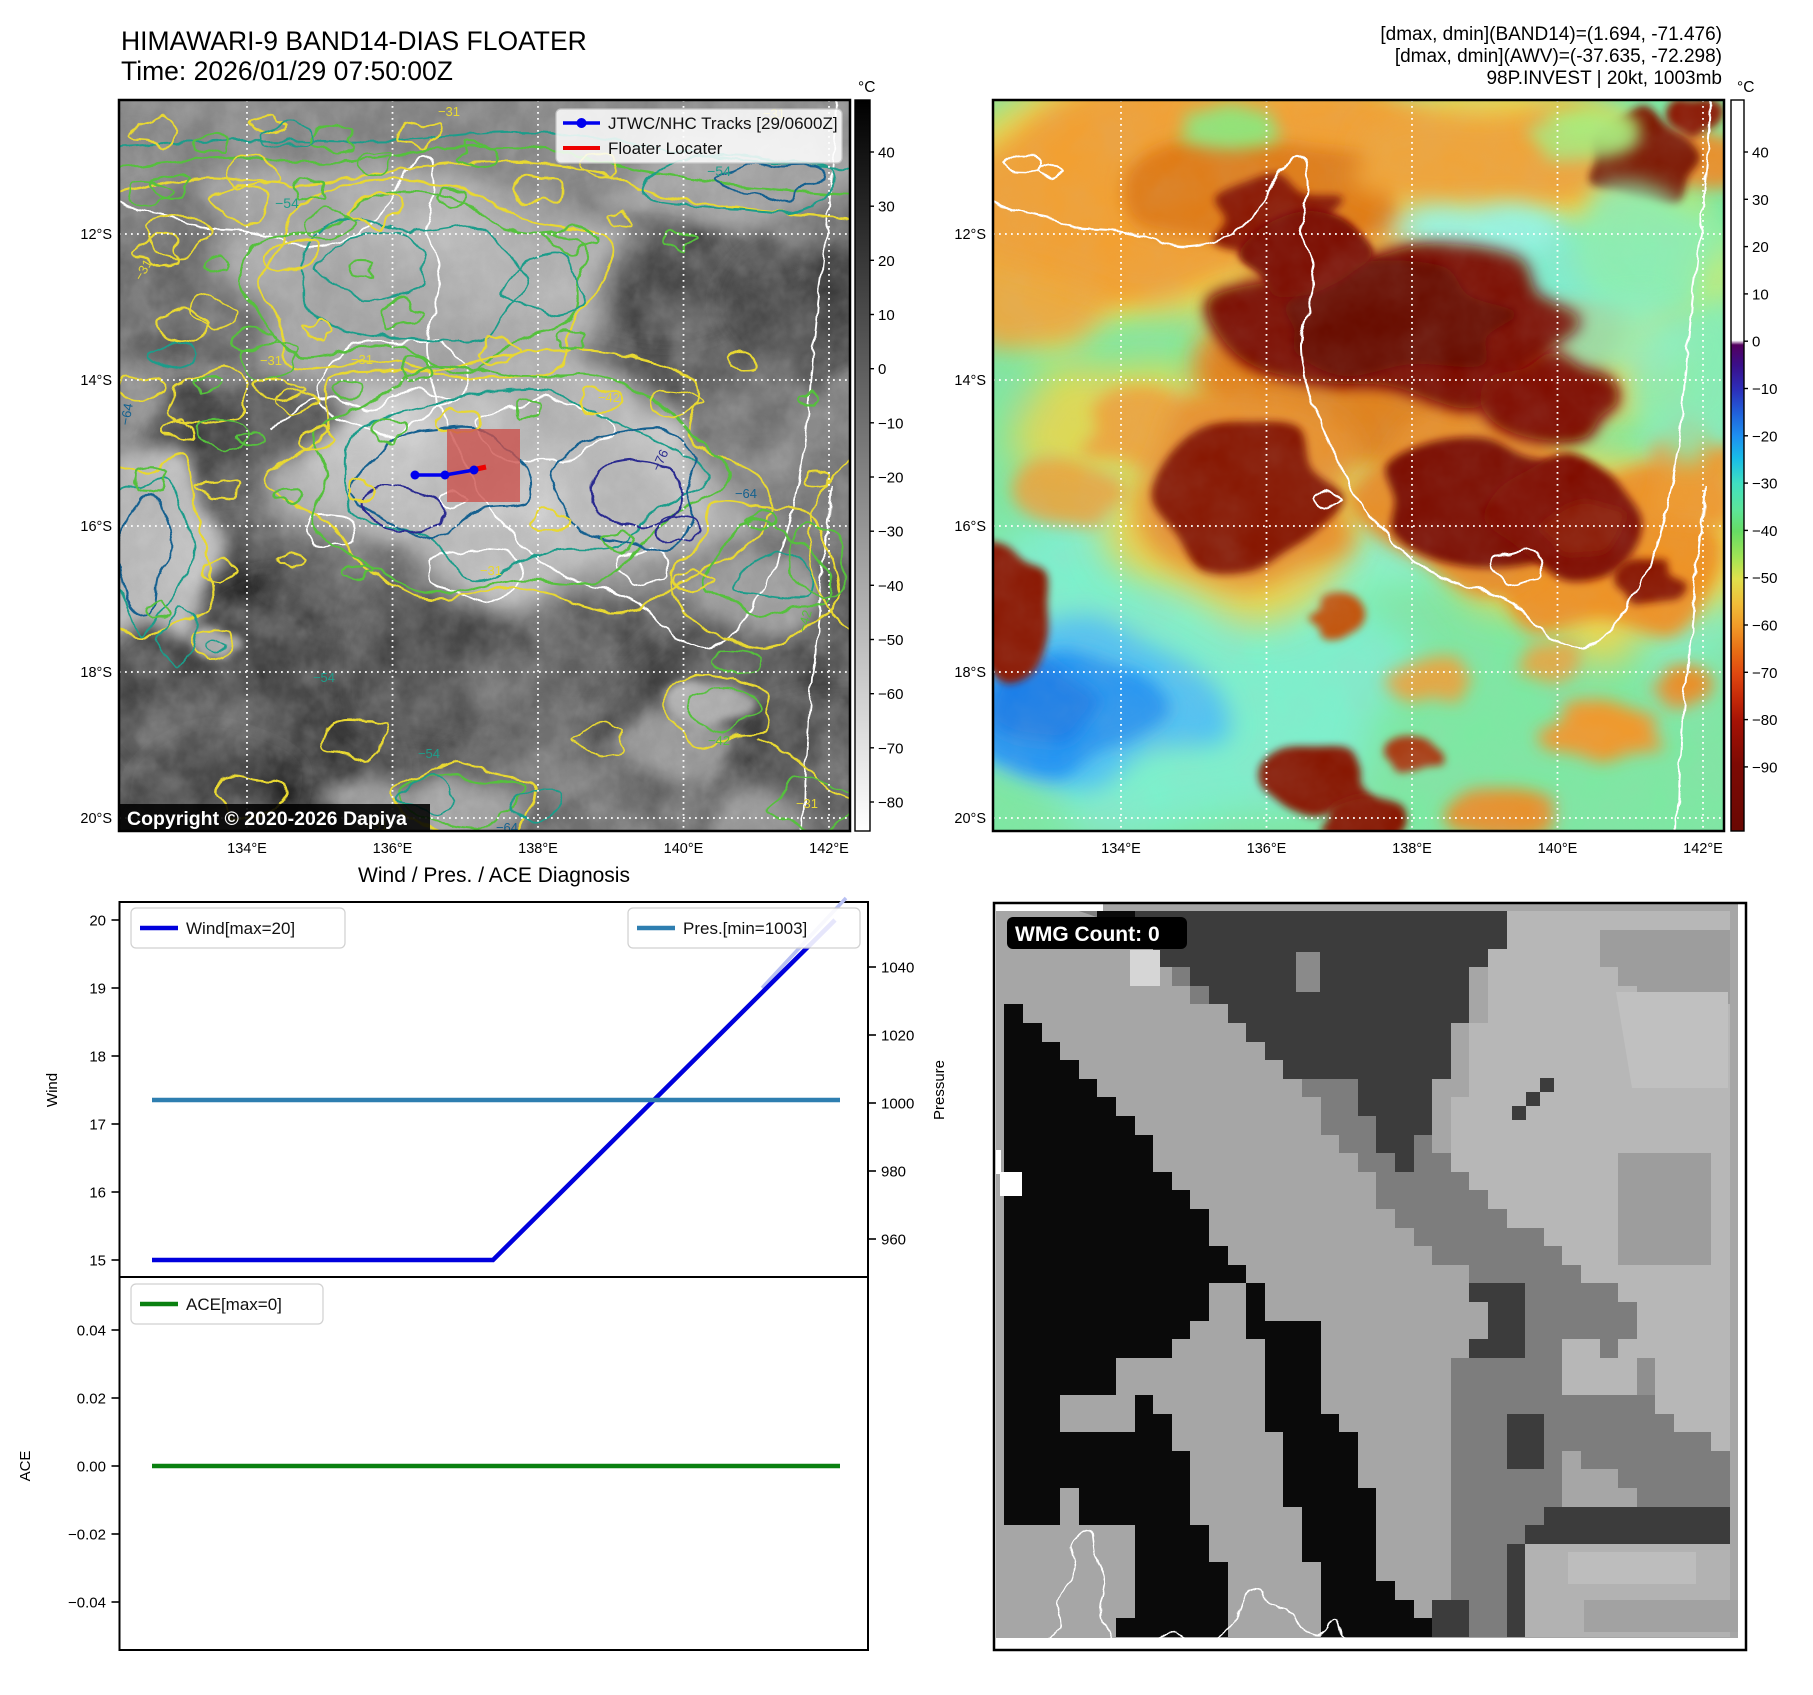  I want to click on svg-text: 16, so click(97, 1193).